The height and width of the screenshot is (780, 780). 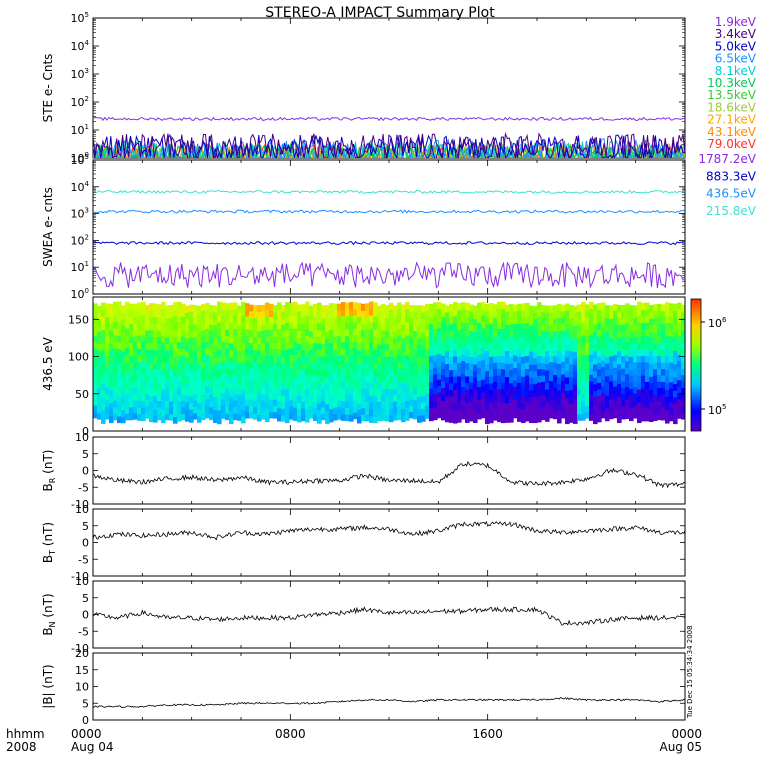 I want to click on y-axis-label: 436.5 eV, so click(x=48, y=363).